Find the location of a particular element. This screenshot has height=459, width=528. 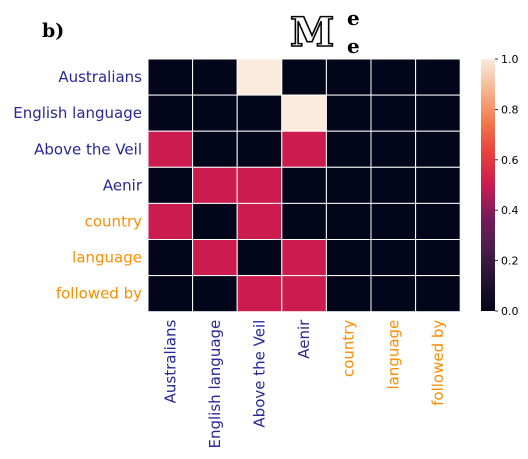

col-tick-label: Aenir is located at coordinates (304, 339).